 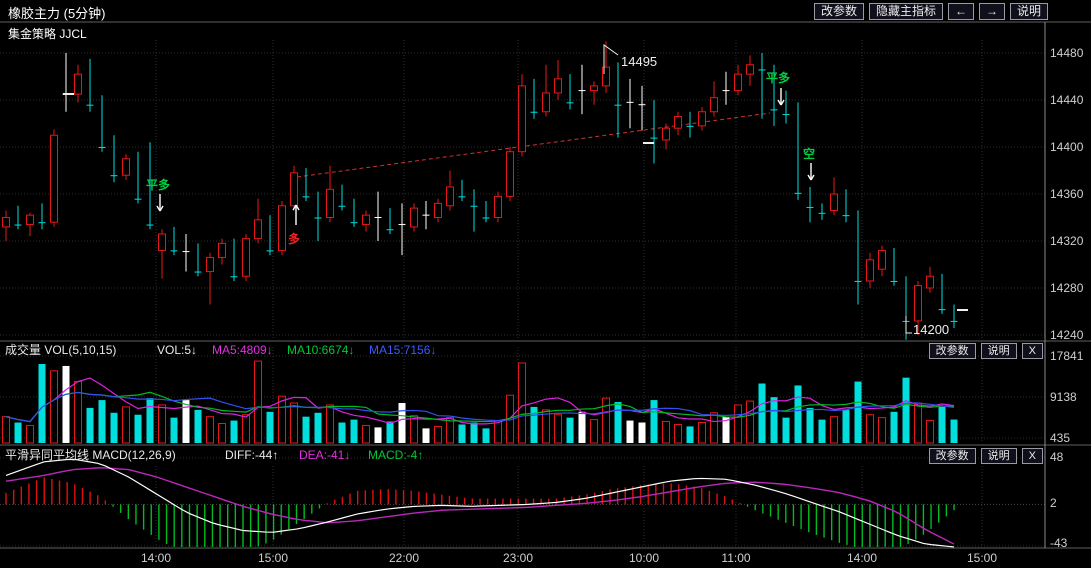 I want to click on macd-diff-line, so click(x=480, y=503).